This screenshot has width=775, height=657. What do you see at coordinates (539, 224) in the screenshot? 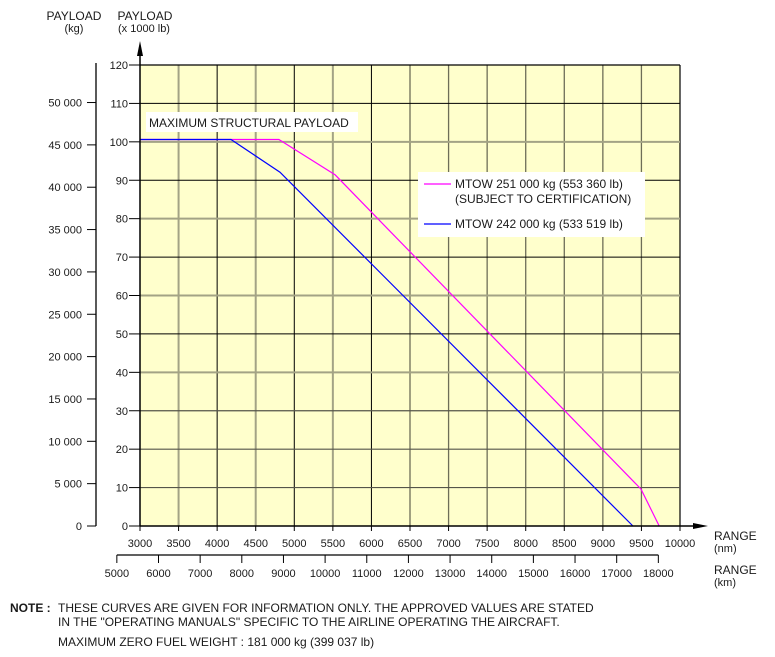
I see `legend-label-mtow-242: MTOW 242 000 kg (533 519 lb)` at bounding box center [539, 224].